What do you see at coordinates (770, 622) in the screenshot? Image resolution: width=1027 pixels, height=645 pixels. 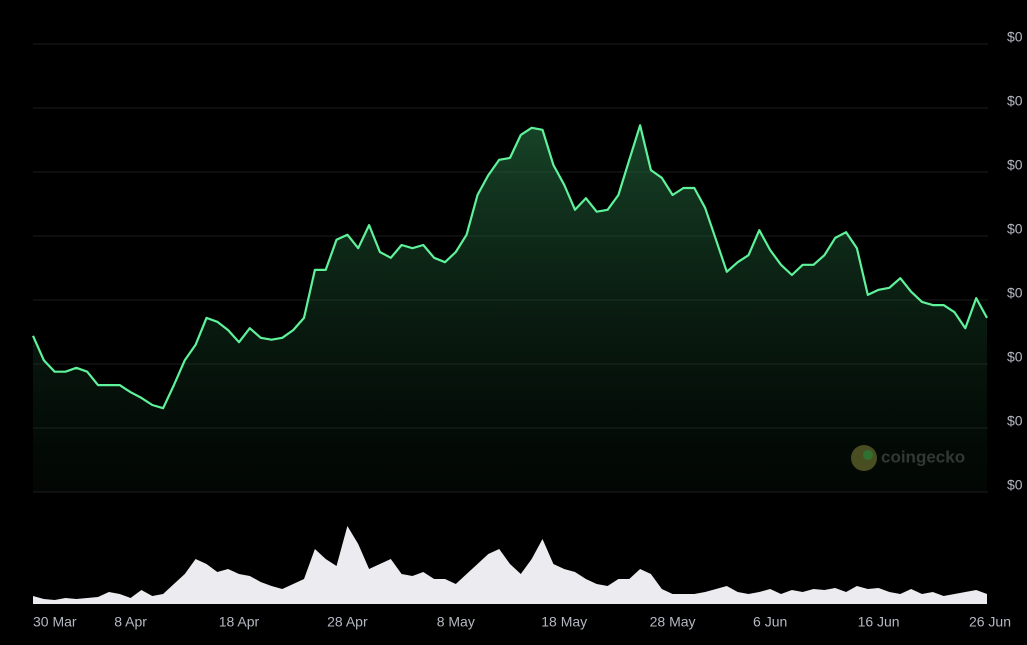 I see `x-tick-label: 6 Jun` at bounding box center [770, 622].